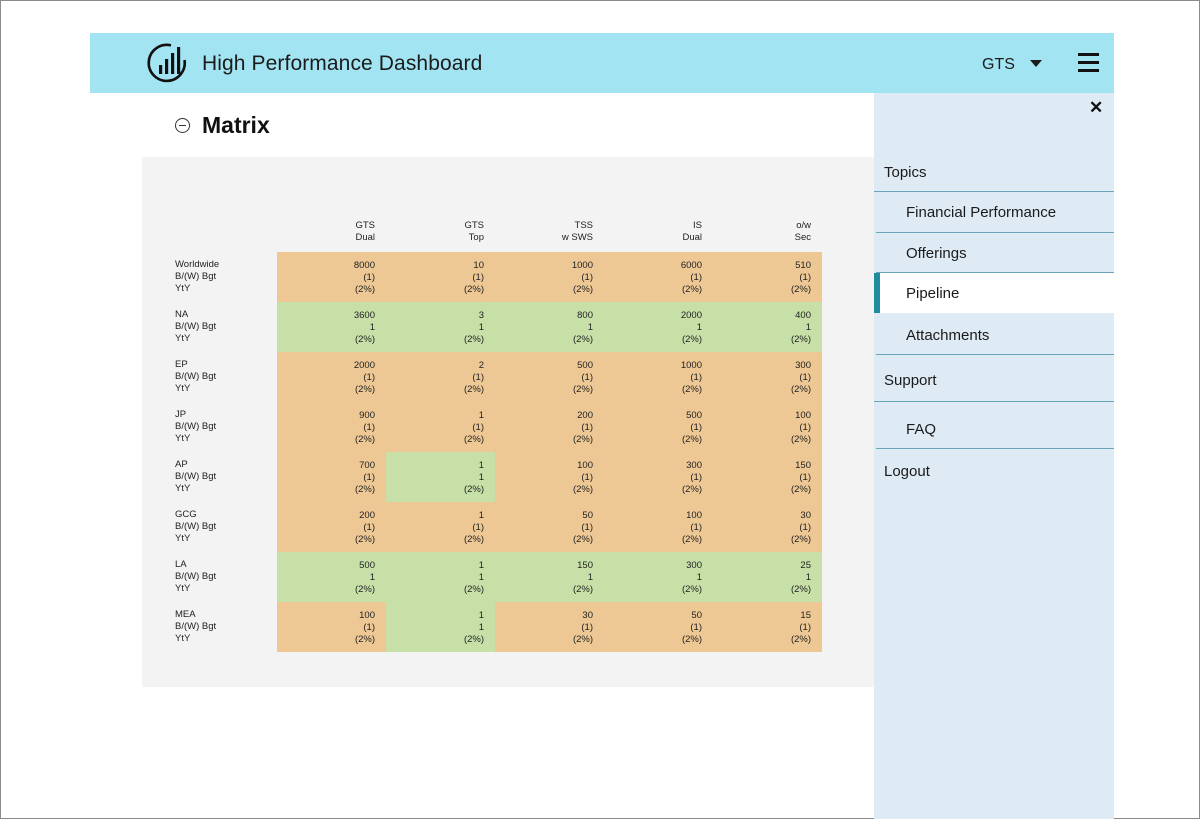 Image resolution: width=1200 pixels, height=819 pixels. I want to click on matrix-cell: 300 1 (2%), so click(658, 577).